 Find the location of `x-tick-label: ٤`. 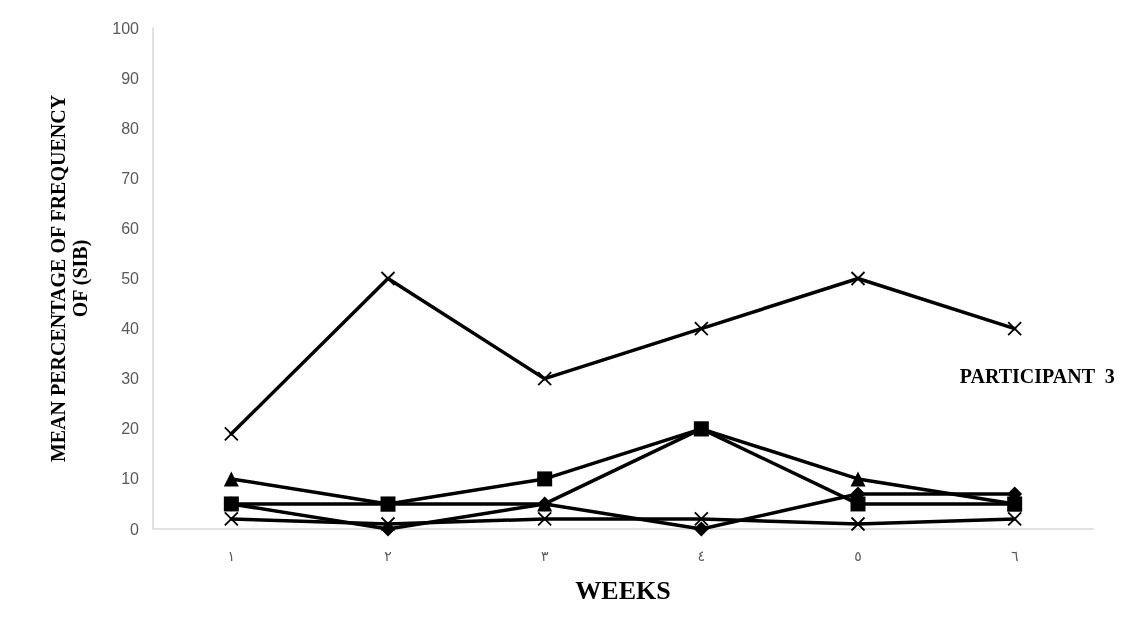

x-tick-label: ٤ is located at coordinates (701, 556).